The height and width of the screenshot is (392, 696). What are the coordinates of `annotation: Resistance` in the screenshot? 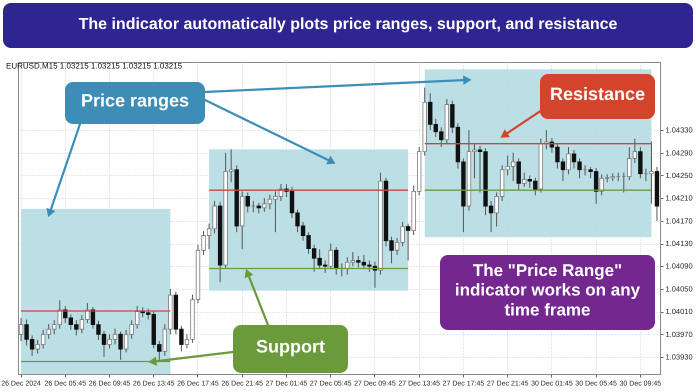 It's located at (598, 94).